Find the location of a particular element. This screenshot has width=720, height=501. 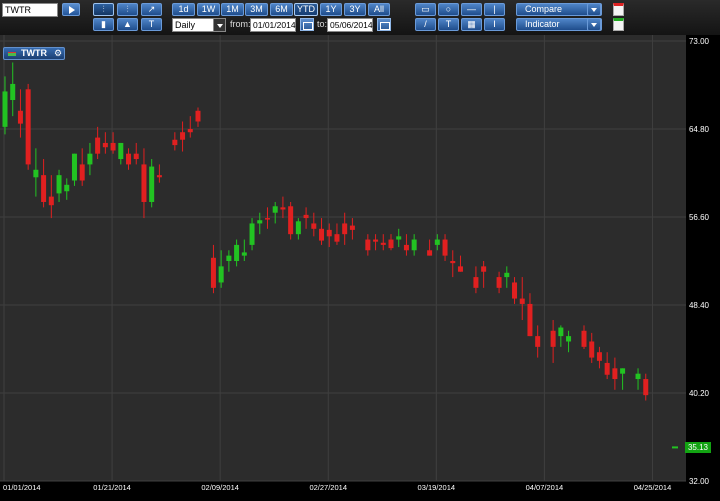

line-chart-icon: ↗ is located at coordinates (151, 9).